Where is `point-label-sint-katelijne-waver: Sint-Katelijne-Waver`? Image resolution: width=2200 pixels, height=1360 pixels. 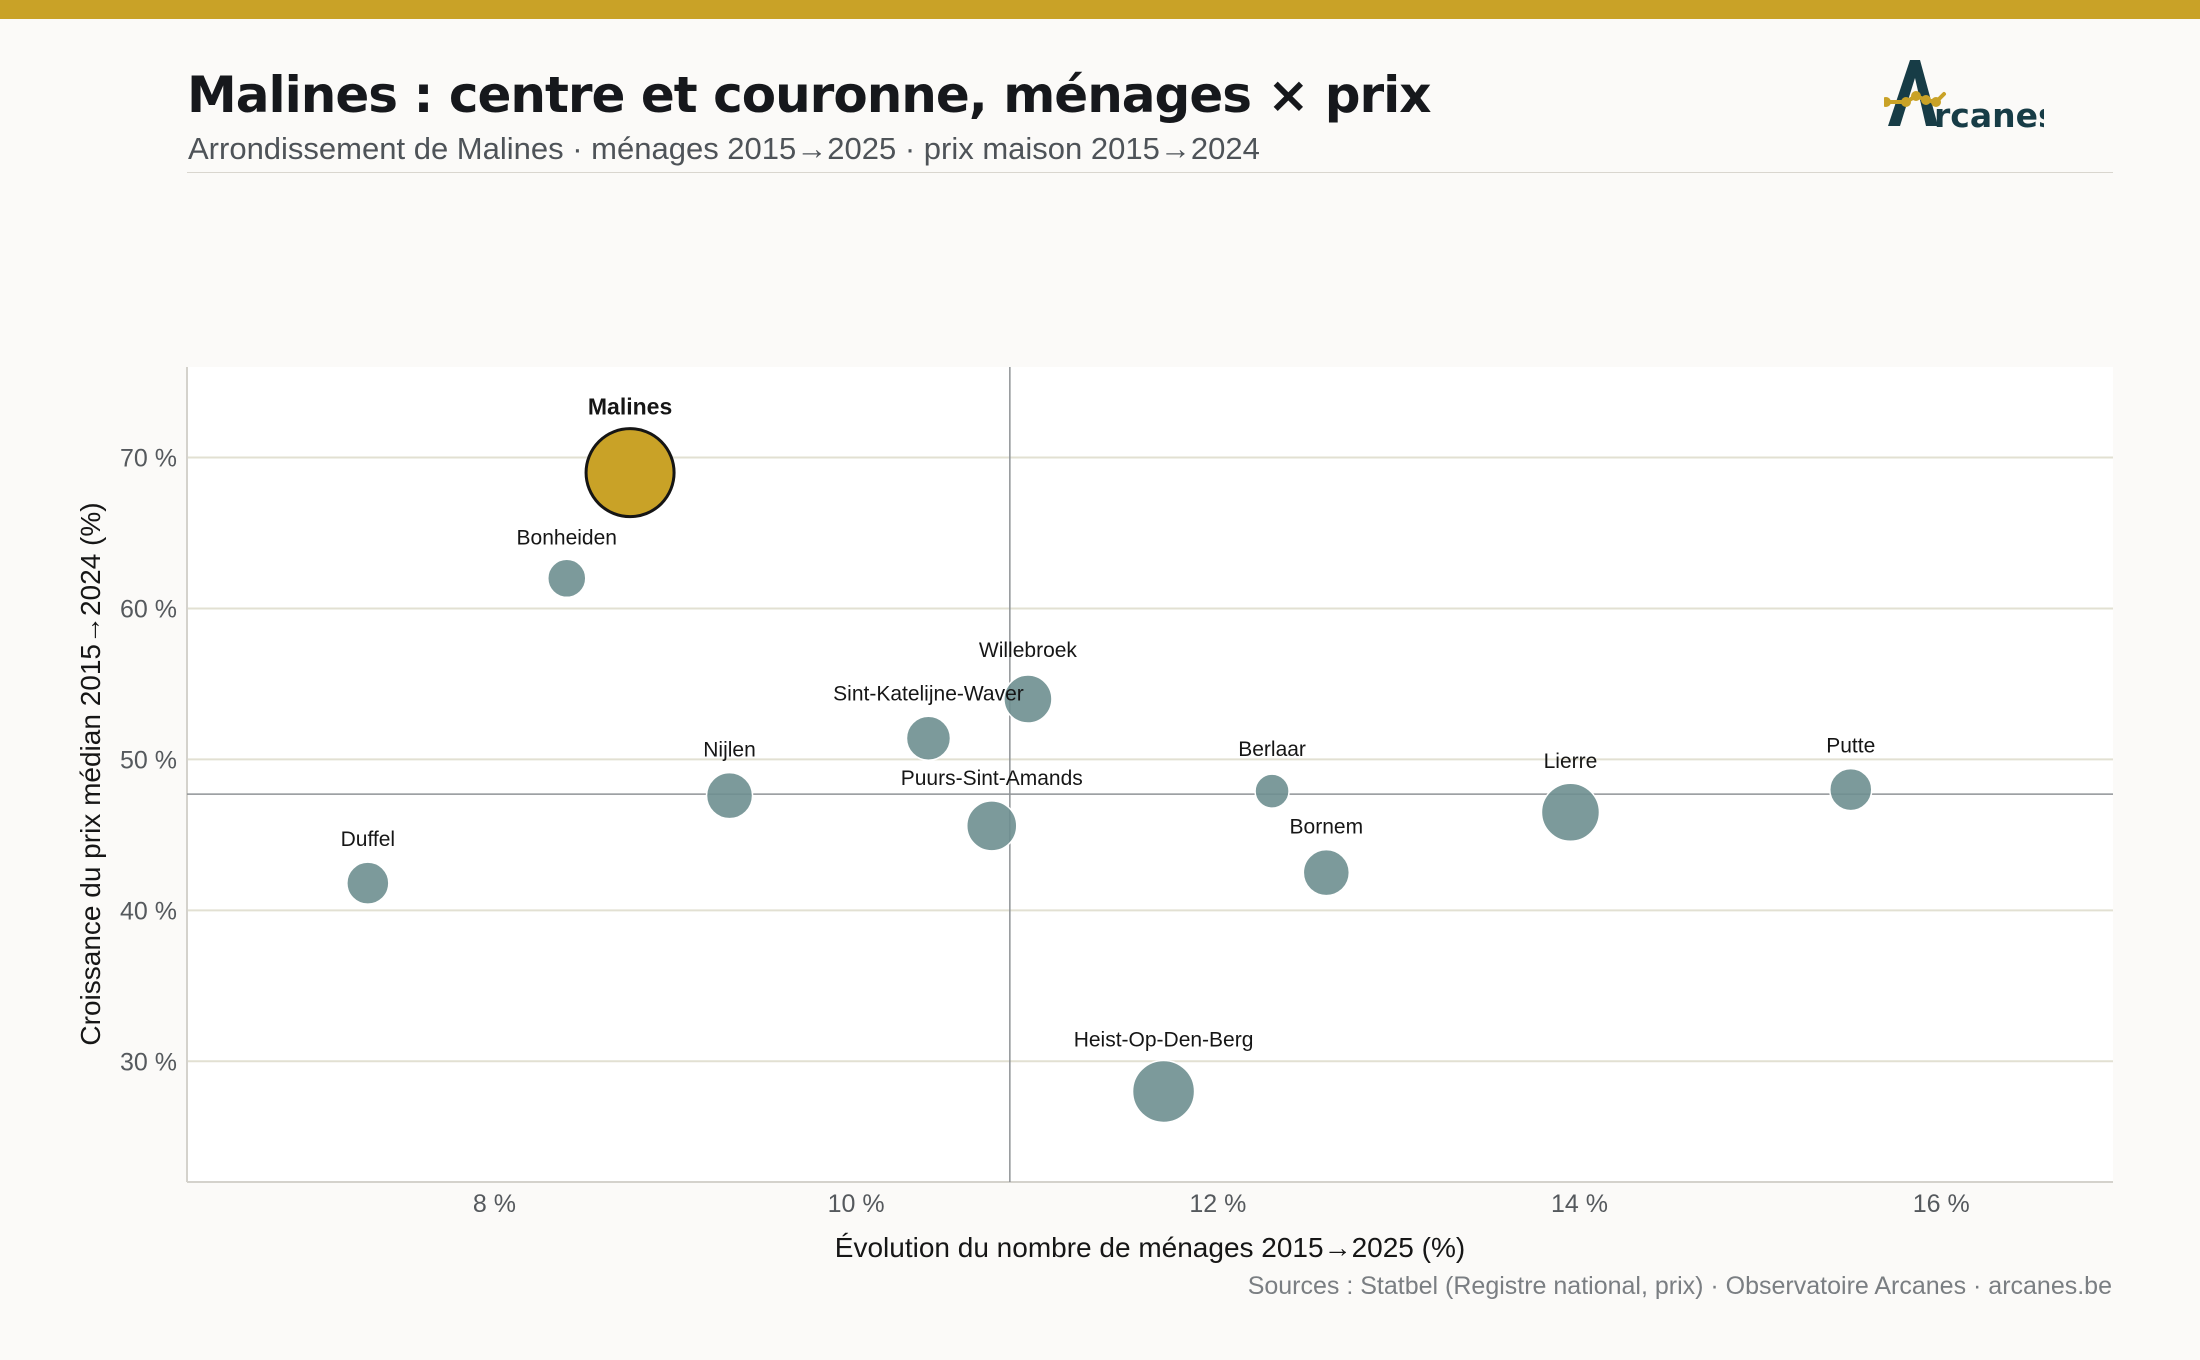 point-label-sint-katelijne-waver: Sint-Katelijne-Waver is located at coordinates (928, 693).